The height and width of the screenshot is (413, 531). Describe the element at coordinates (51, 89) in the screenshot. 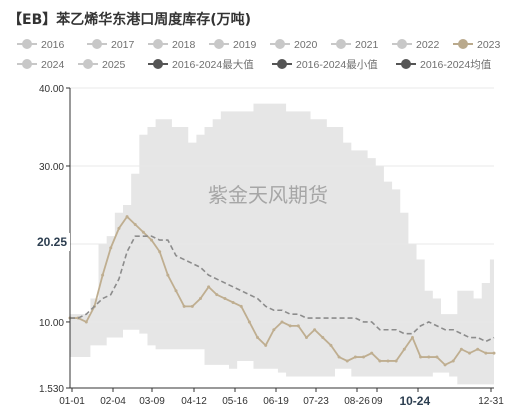

I see `y-tick-label: 40.00` at that location.